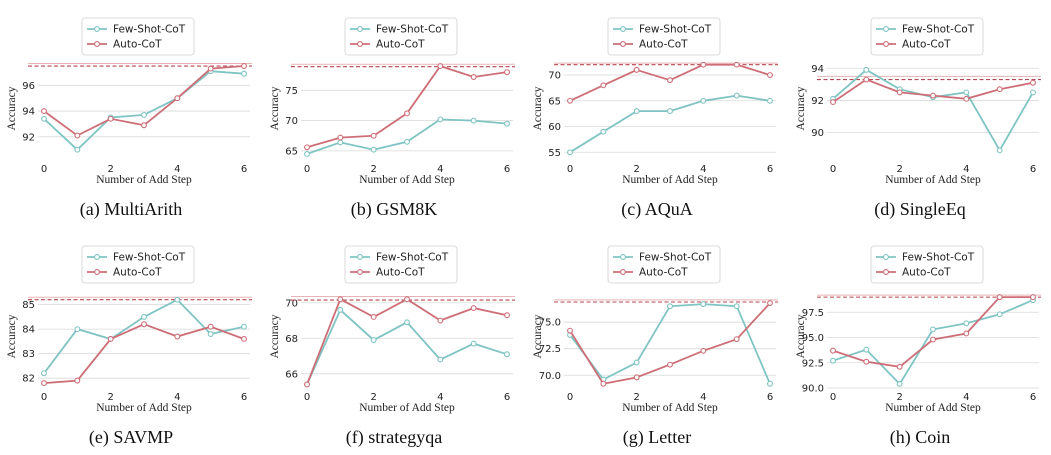 Image resolution: width=1051 pixels, height=455 pixels. I want to click on y-tick-label: 92.5, so click(813, 363).